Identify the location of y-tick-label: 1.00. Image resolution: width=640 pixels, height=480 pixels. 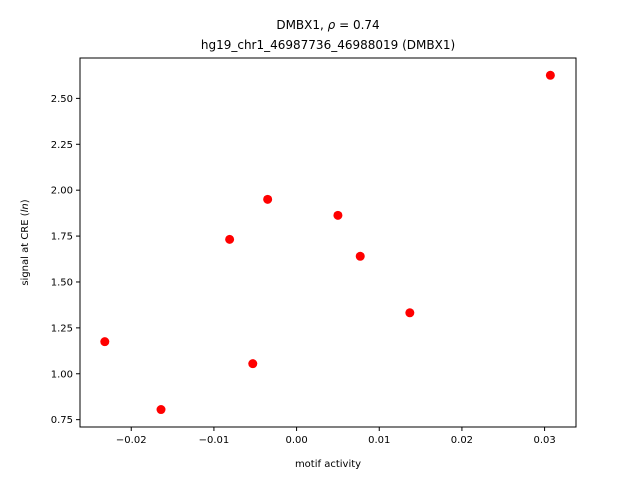
(62, 374).